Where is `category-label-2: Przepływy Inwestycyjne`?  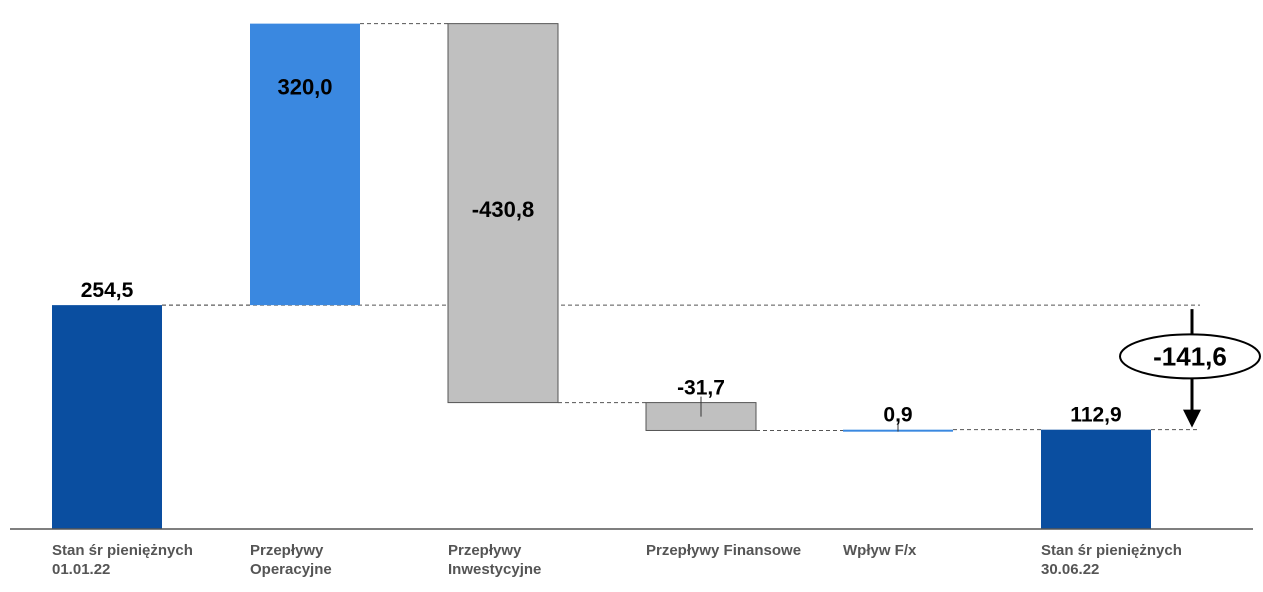
category-label-2: Przepływy Inwestycyjne is located at coordinates (494, 560).